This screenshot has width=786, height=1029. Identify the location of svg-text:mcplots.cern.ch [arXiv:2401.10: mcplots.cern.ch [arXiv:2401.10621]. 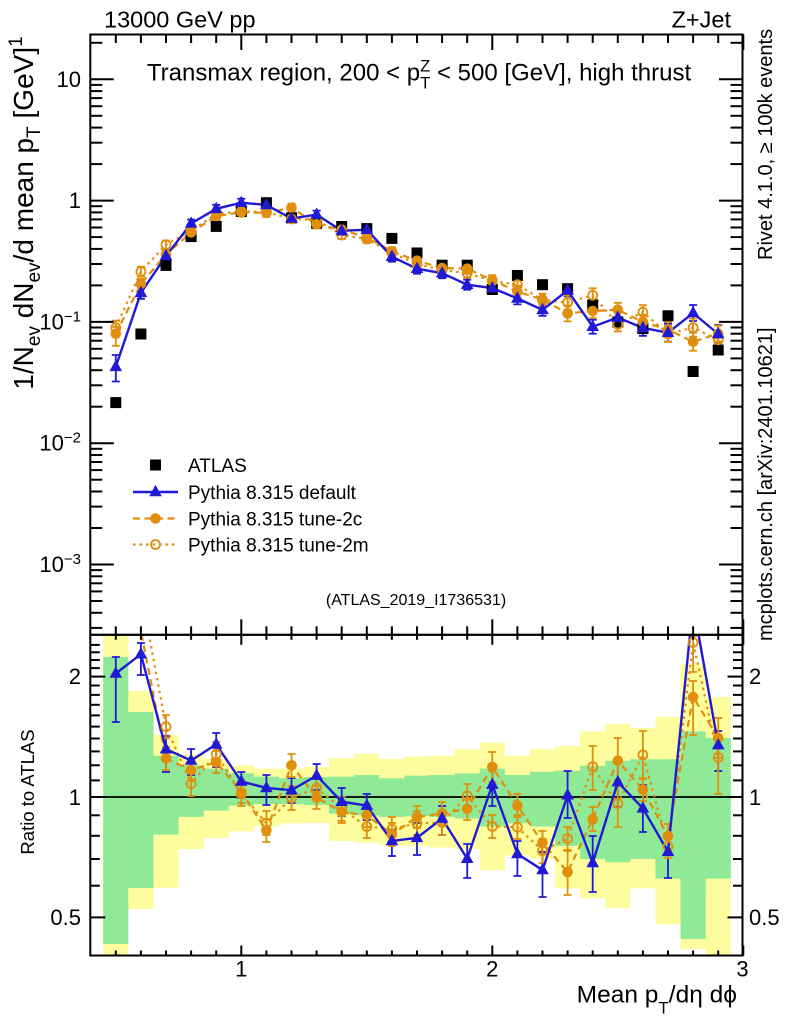
(766, 484).